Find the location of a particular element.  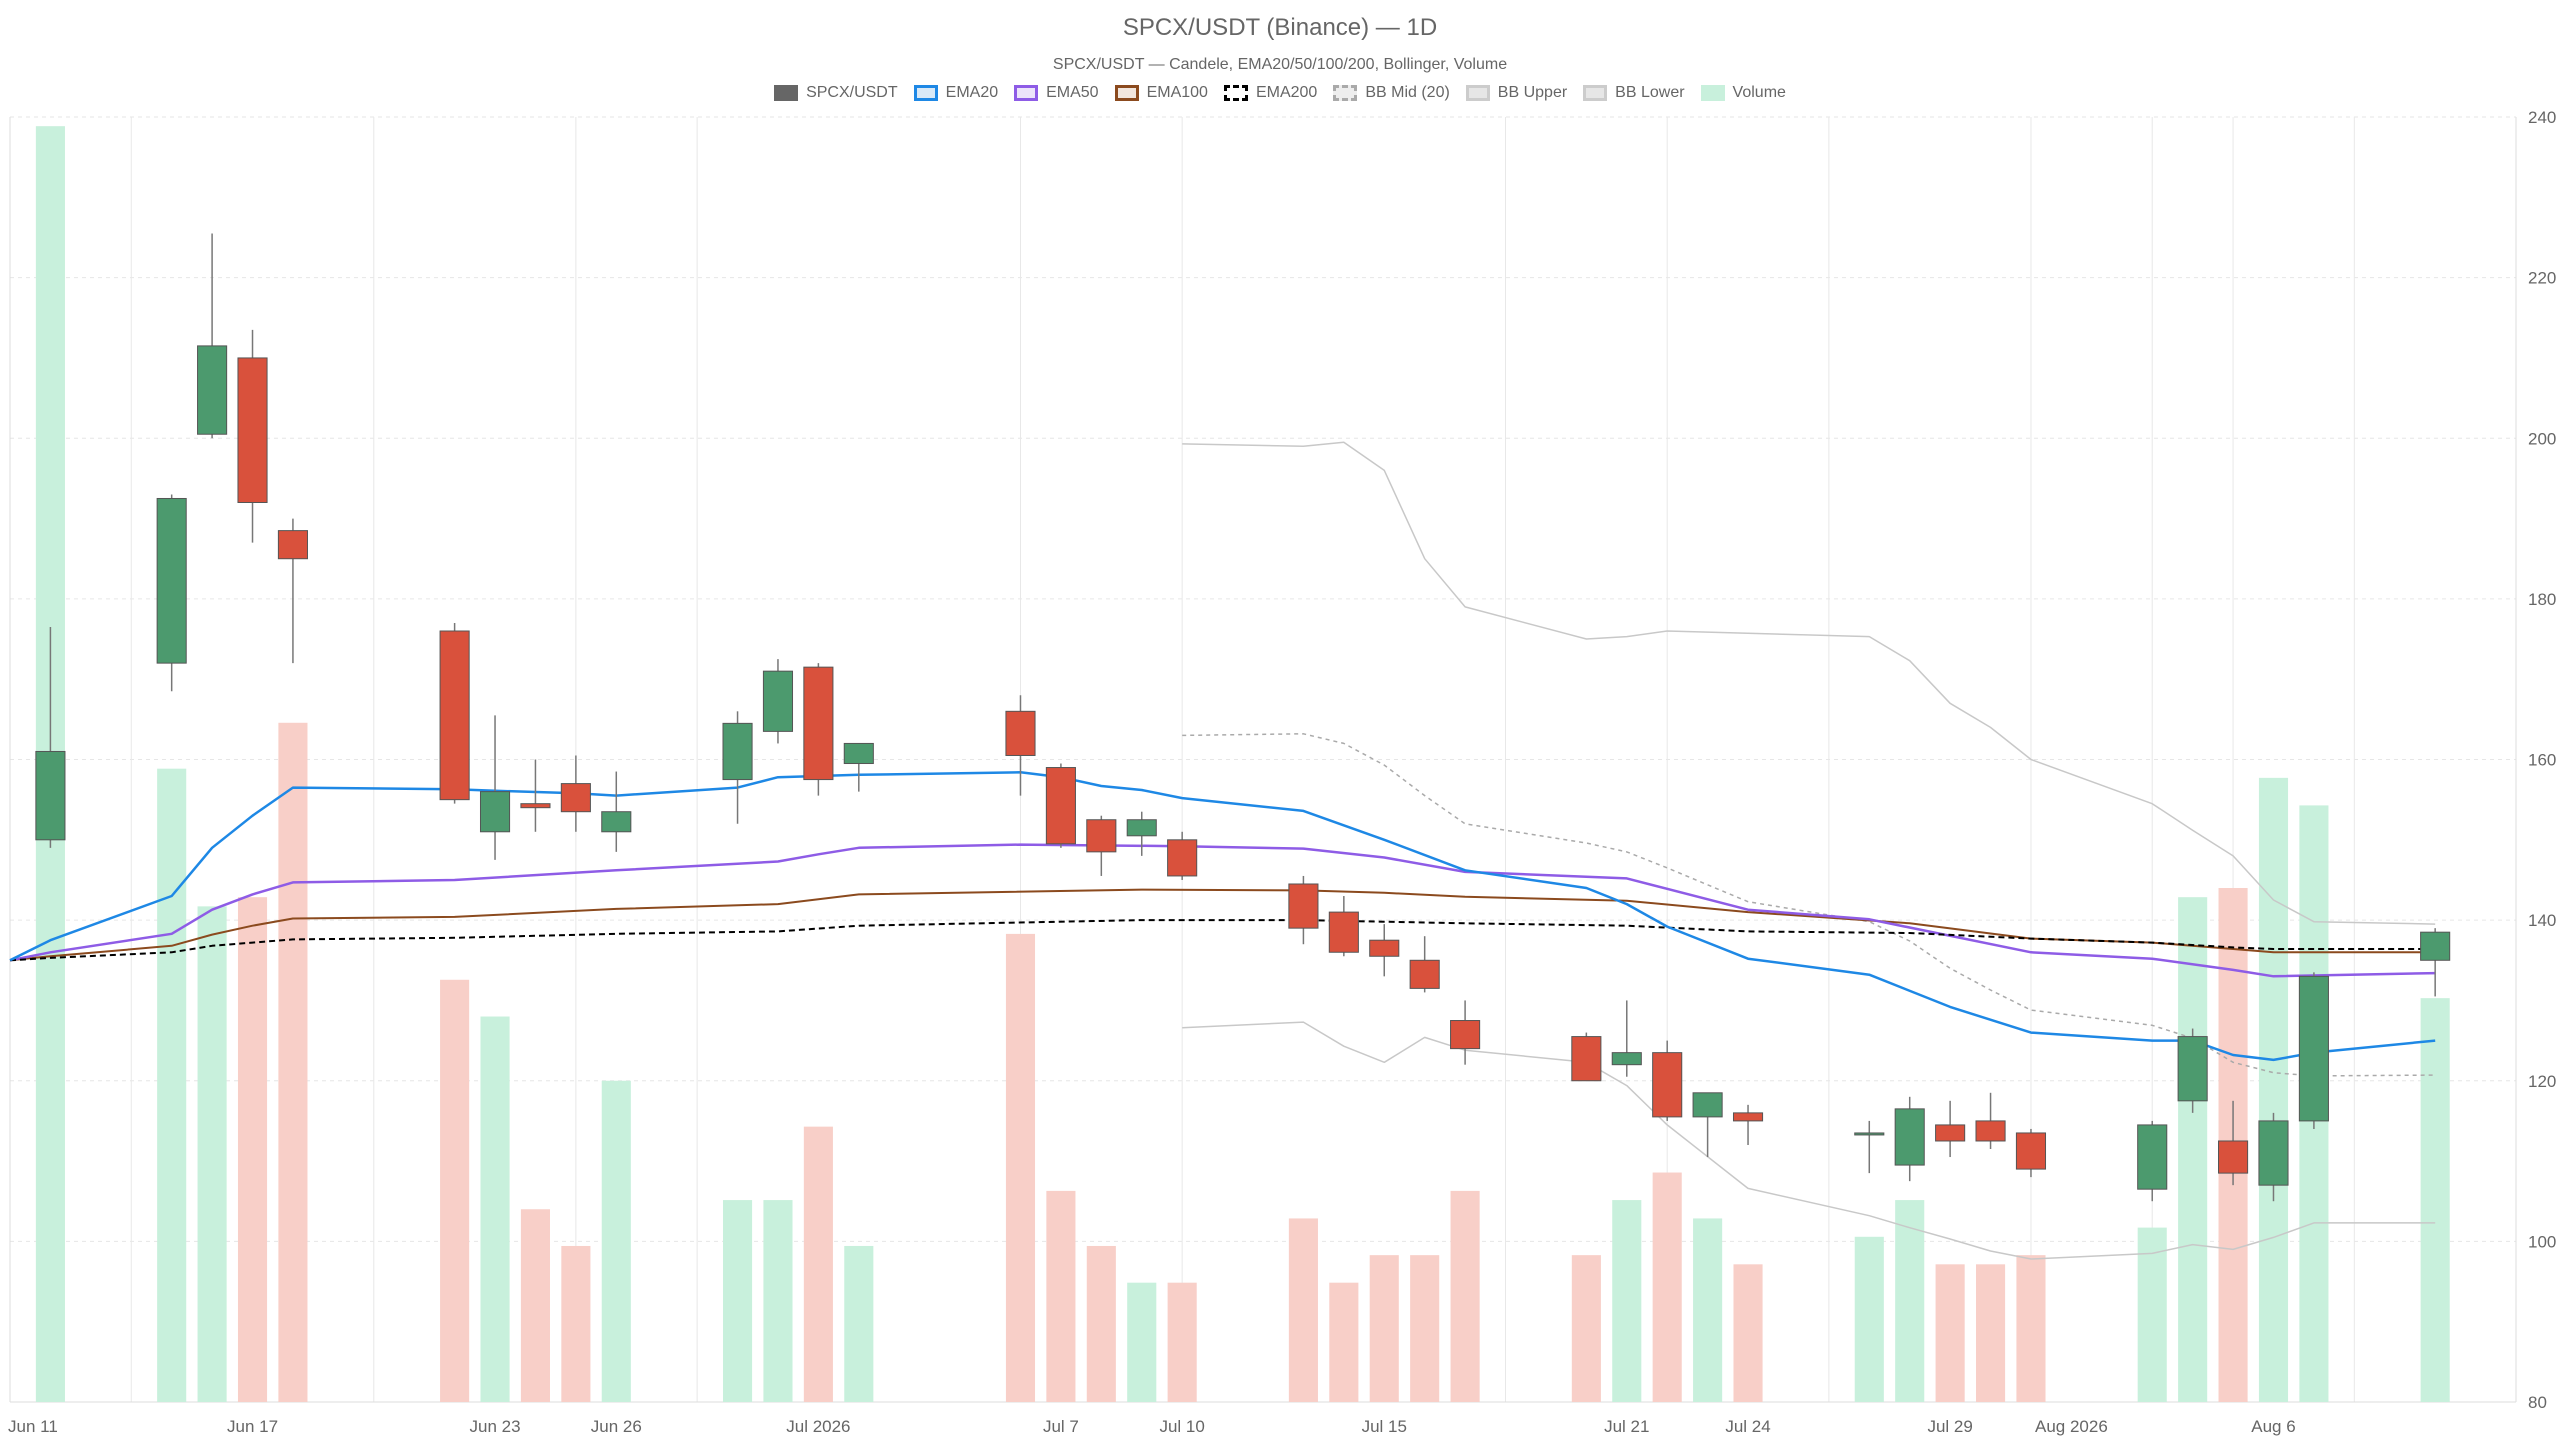

legend-item: EMA100 is located at coordinates (1161, 93).